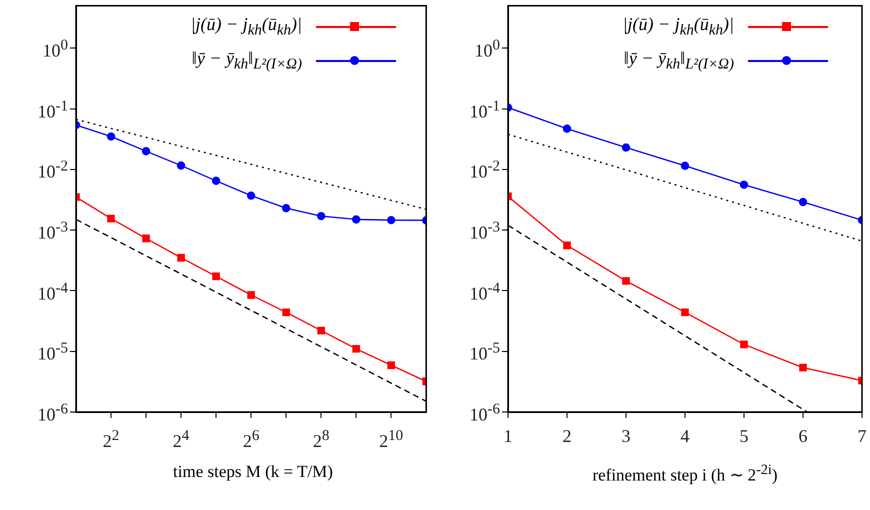  I want to click on x-tick-label: 3, so click(626, 436).